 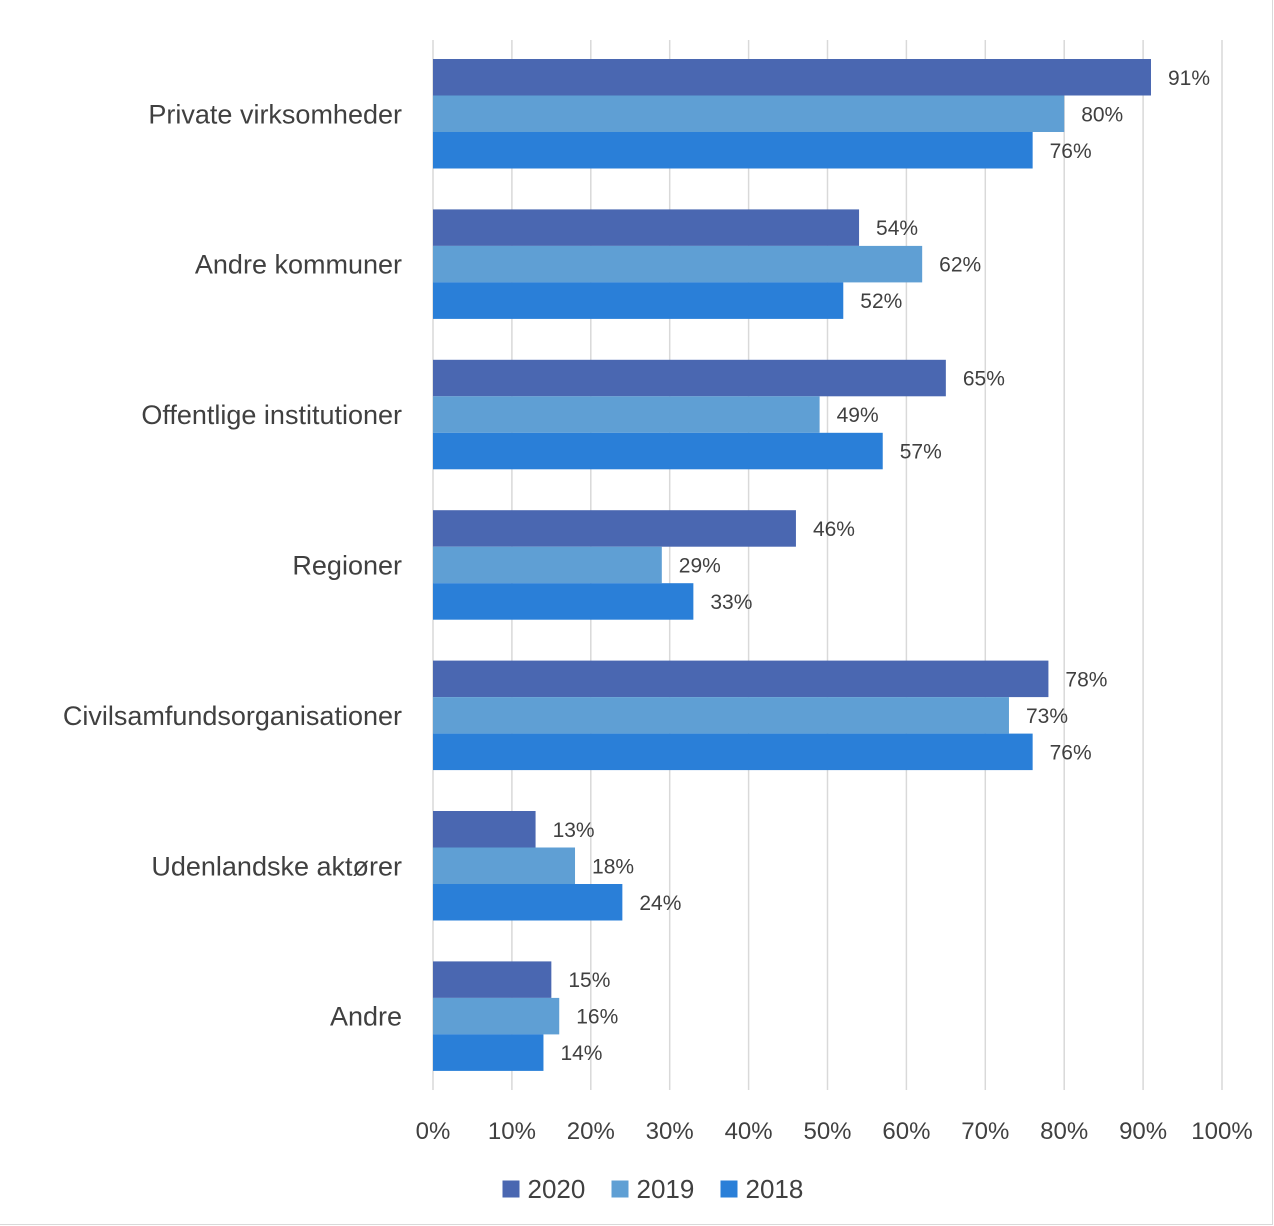 What do you see at coordinates (271, 415) in the screenshot?
I see `category-label: Offentlige institutioner` at bounding box center [271, 415].